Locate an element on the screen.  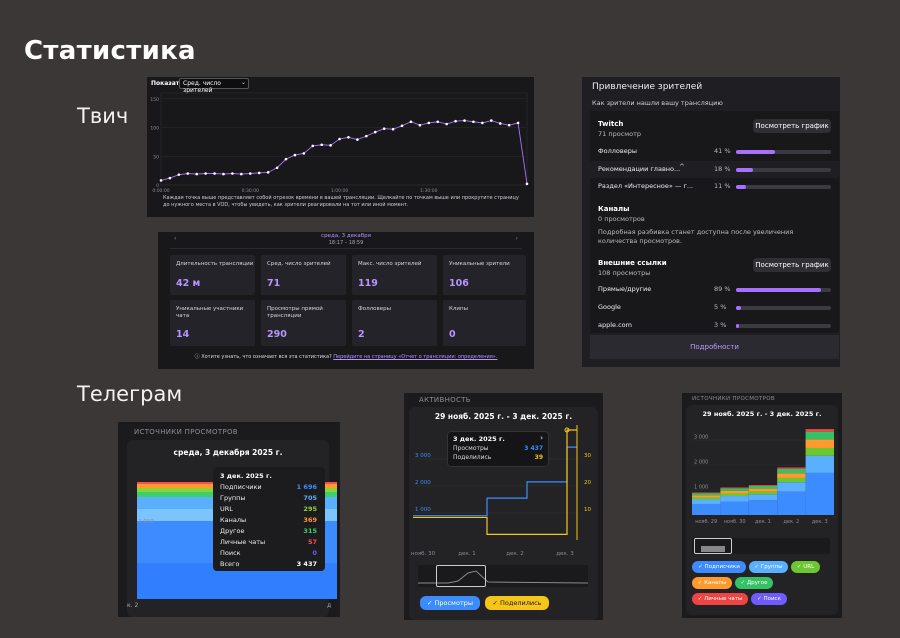
x-tick-label: 0:00:00 is located at coordinates (160, 191).